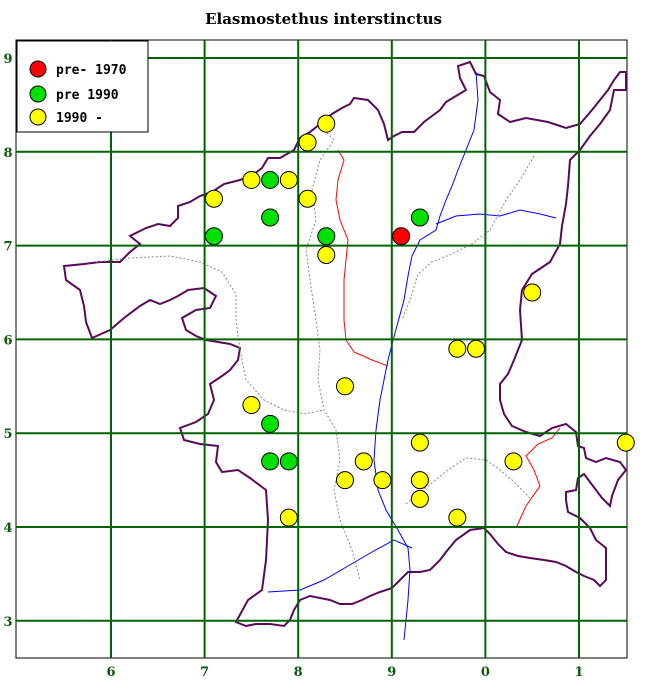 The width and height of the screenshot is (647, 684). What do you see at coordinates (7, 340) in the screenshot?
I see `y-tick-label: 6` at bounding box center [7, 340].